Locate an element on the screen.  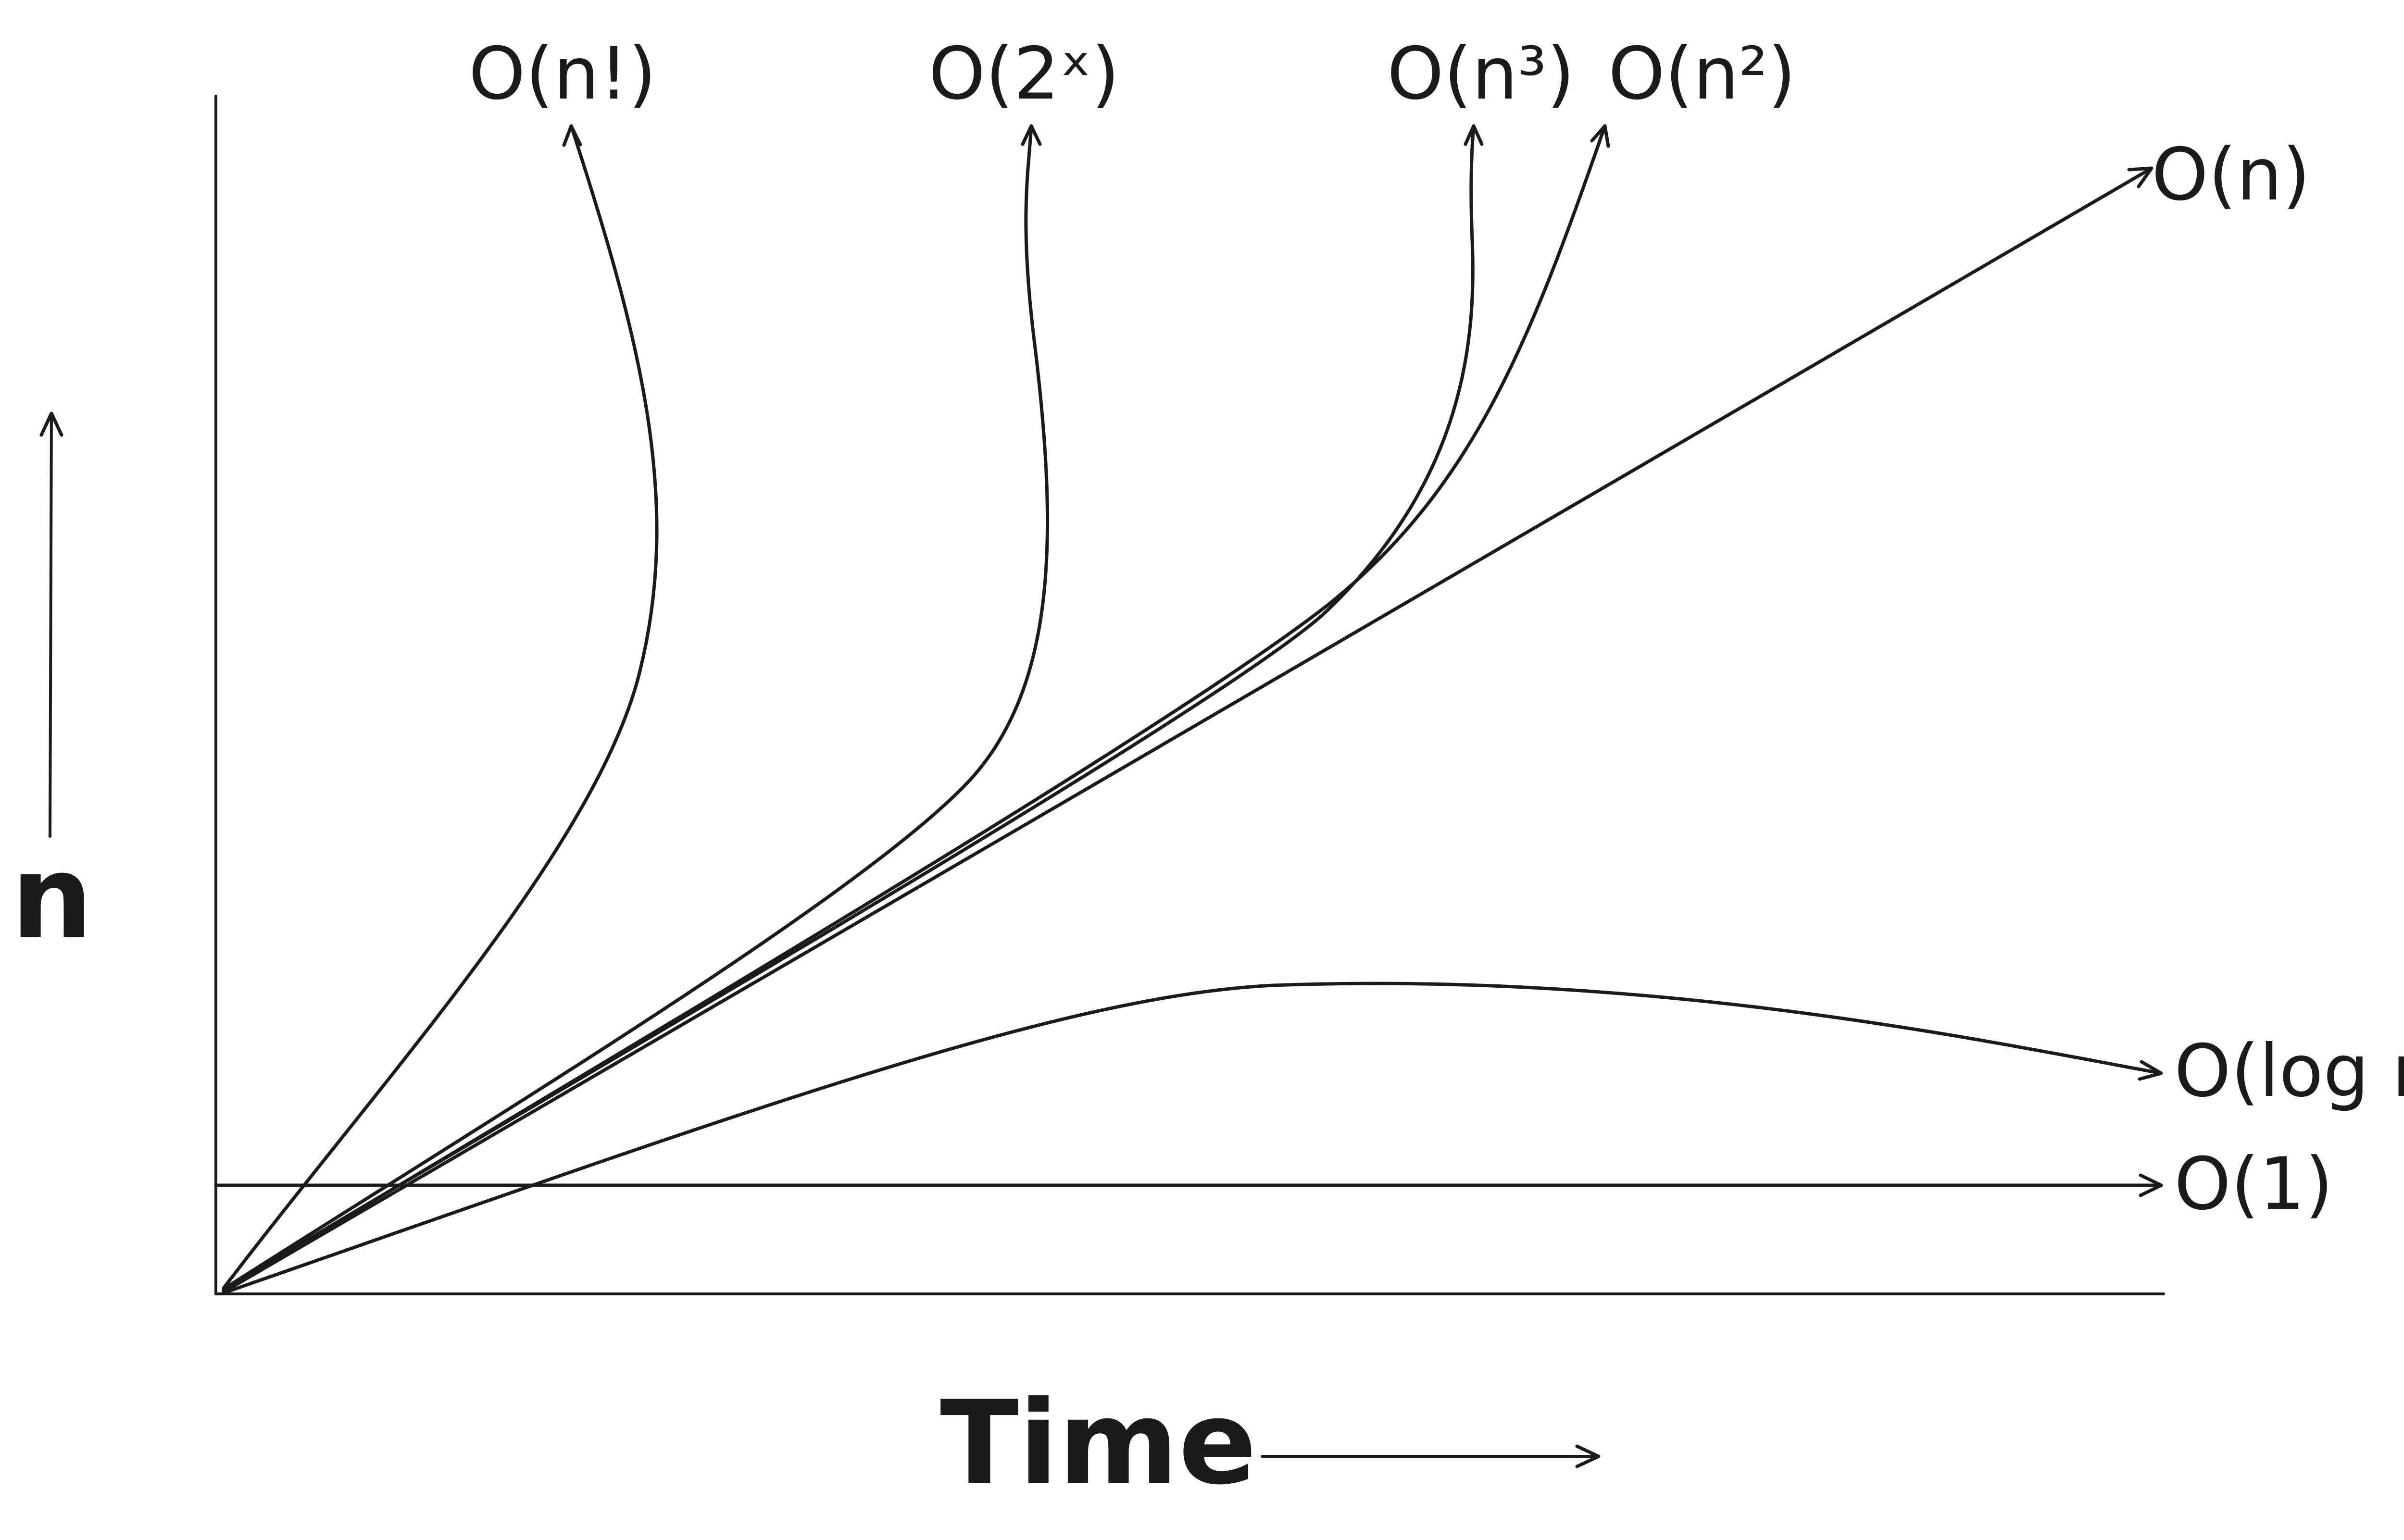
label-quadratic: O(n²) is located at coordinates (1702, 74).